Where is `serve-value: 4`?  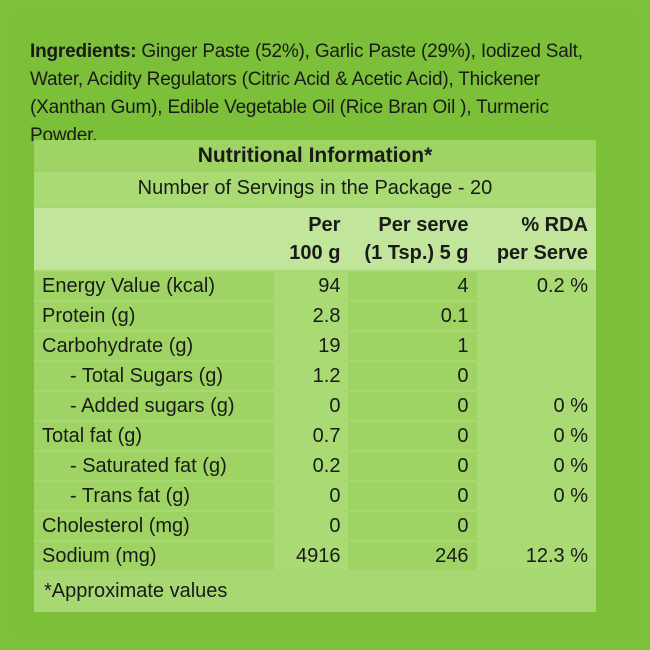
serve-value: 4 is located at coordinates (412, 286).